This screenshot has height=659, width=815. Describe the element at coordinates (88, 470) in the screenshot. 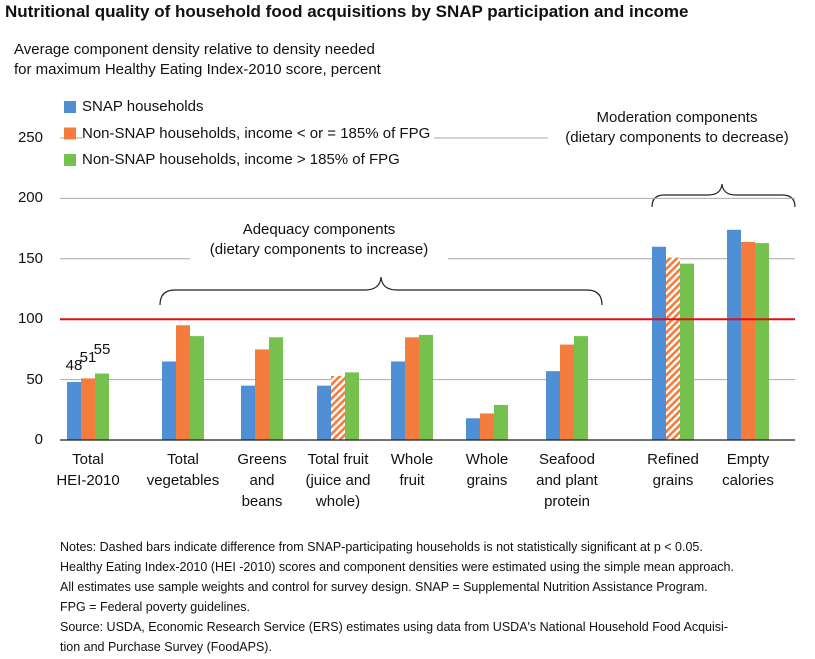

I see `x-tick-label: Total HEI-2010` at that location.